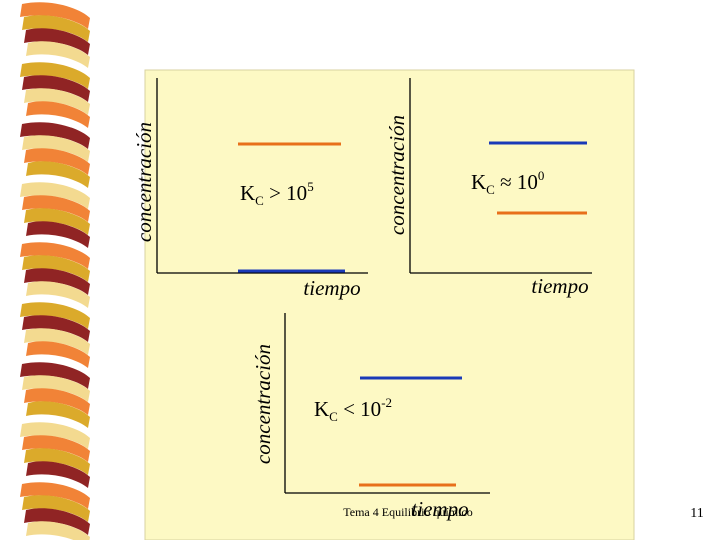  I want to click on footer-text: Tema 4 Equilibrio químico, so click(407, 512).